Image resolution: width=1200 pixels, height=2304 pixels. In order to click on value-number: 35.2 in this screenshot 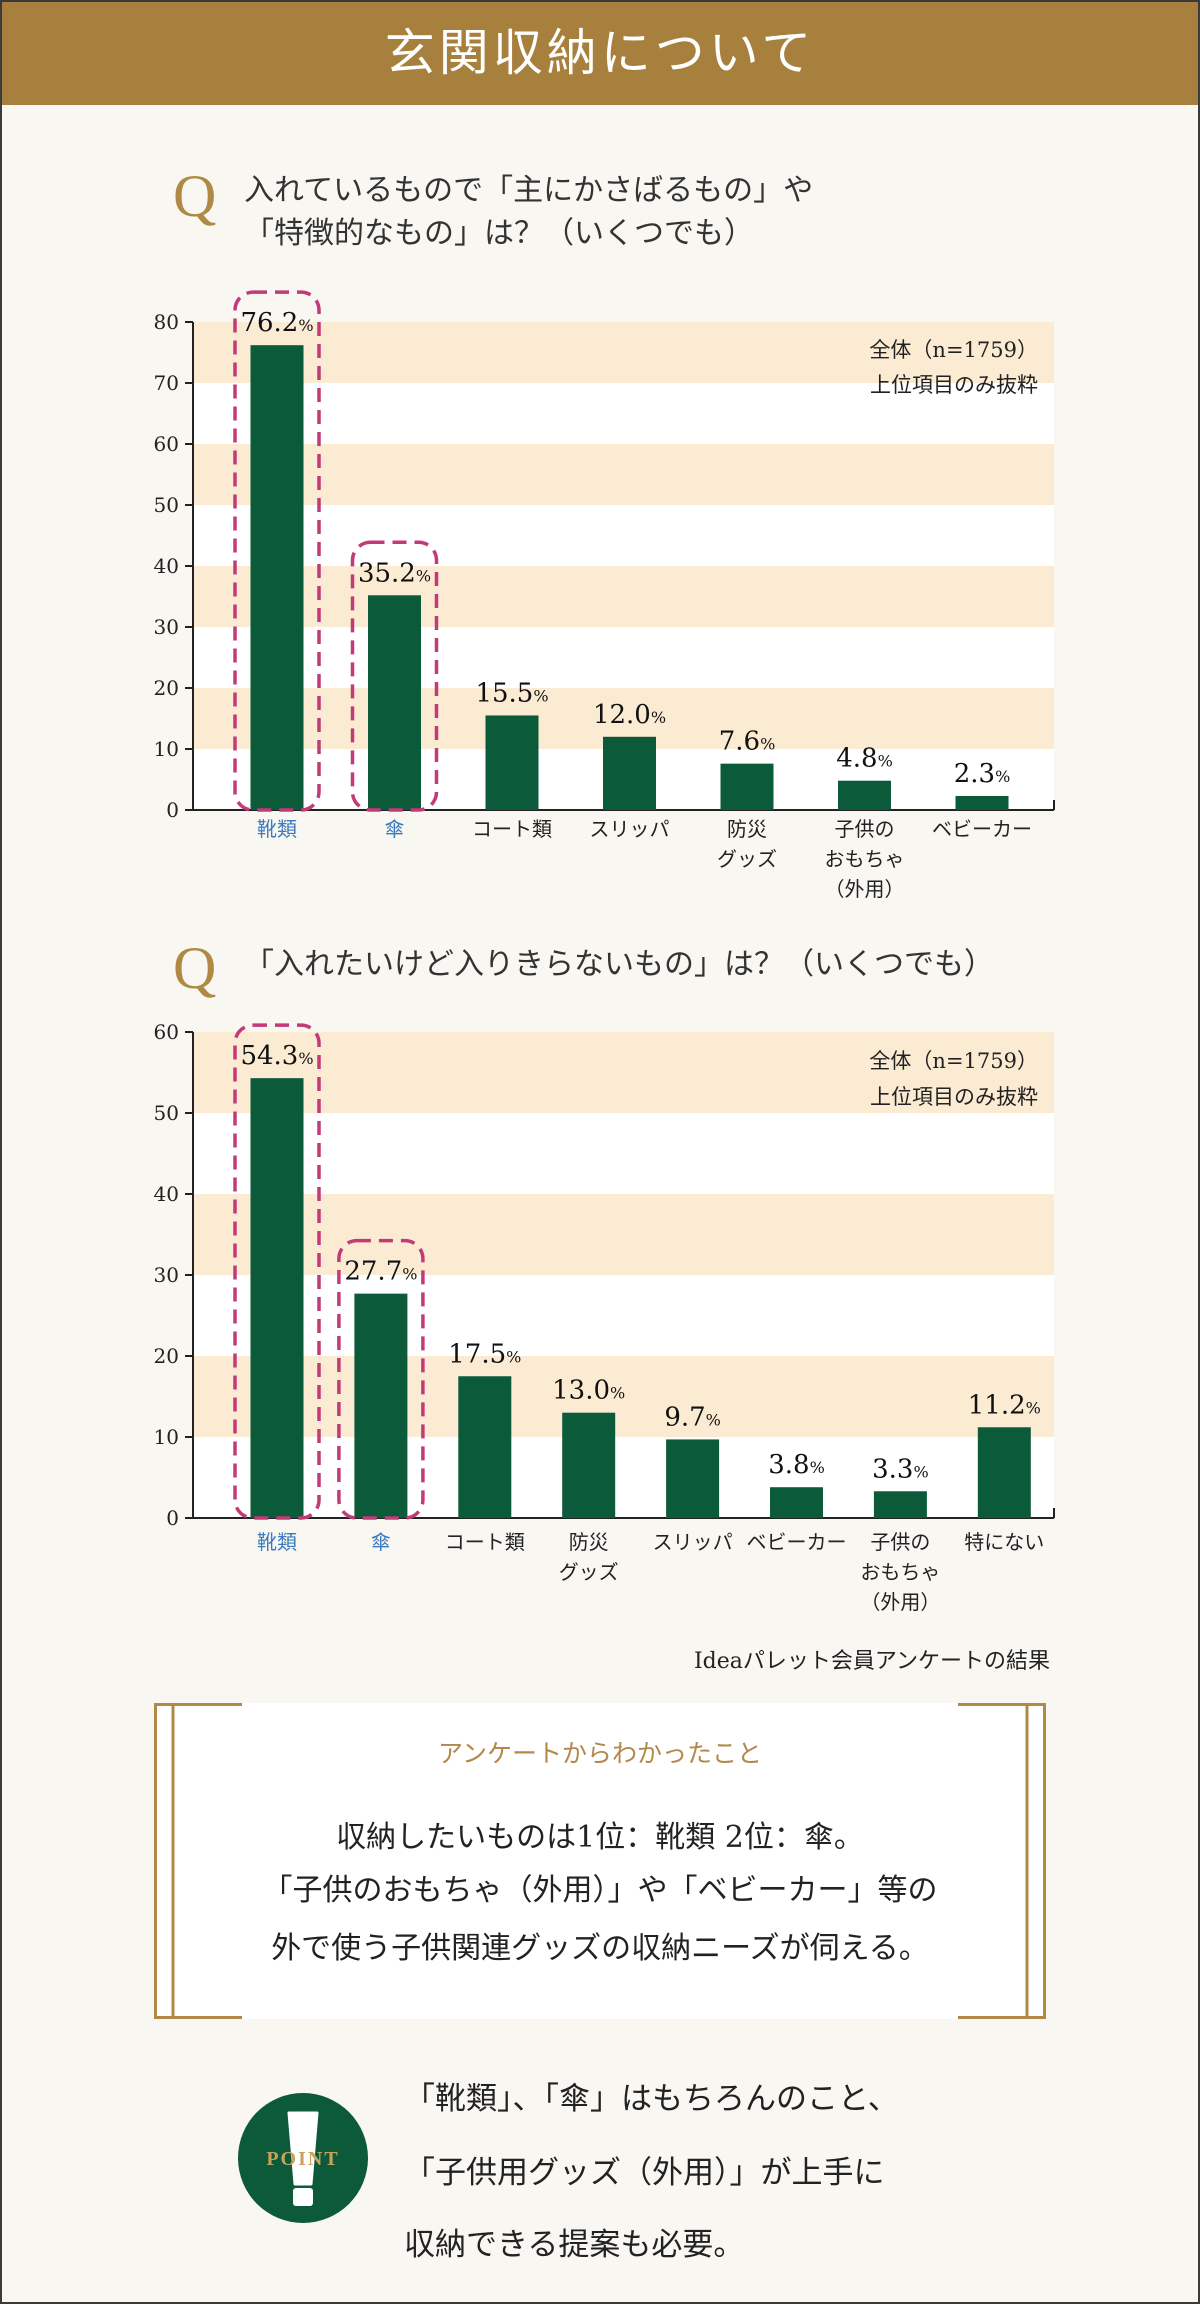, I will do `click(387, 573)`.